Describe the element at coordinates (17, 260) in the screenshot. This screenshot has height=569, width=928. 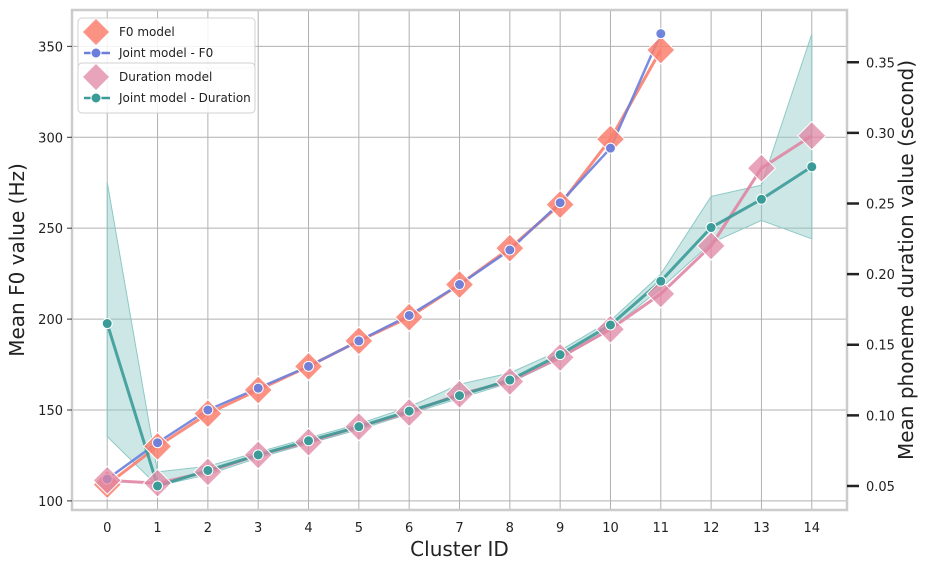
I see `y-axis-left-title: Mean F0 value (Hz)` at that location.